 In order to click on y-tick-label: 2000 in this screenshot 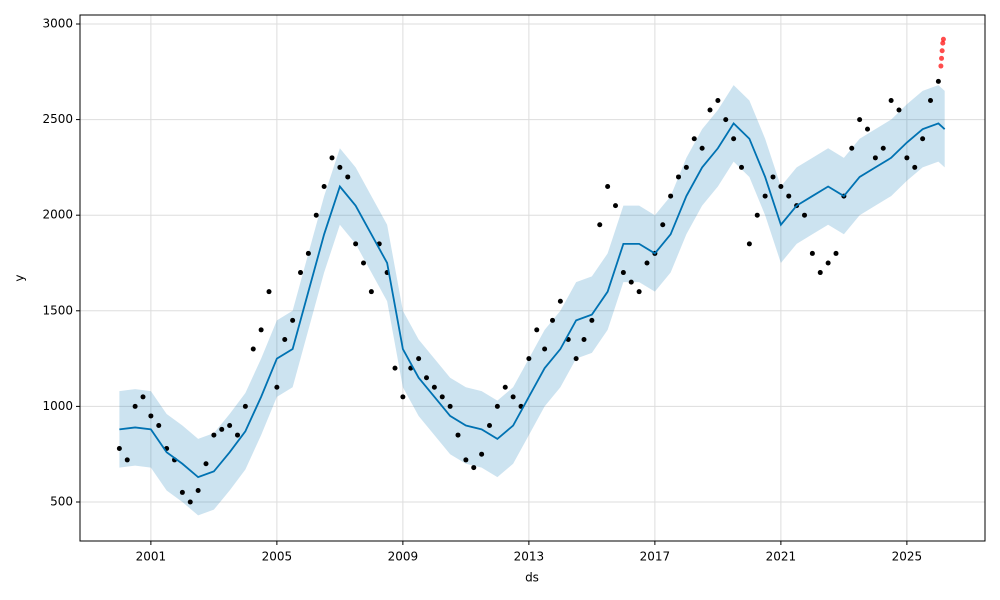, I will do `click(57, 215)`.